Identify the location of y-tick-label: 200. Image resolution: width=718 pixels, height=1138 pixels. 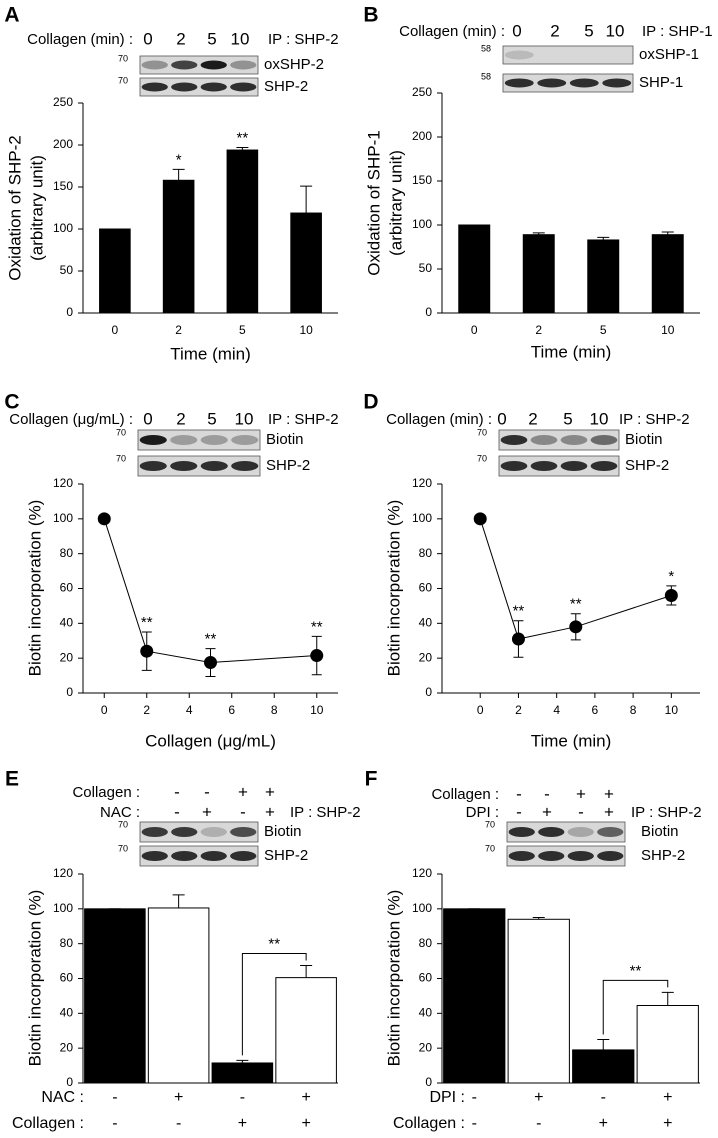
(422, 136).